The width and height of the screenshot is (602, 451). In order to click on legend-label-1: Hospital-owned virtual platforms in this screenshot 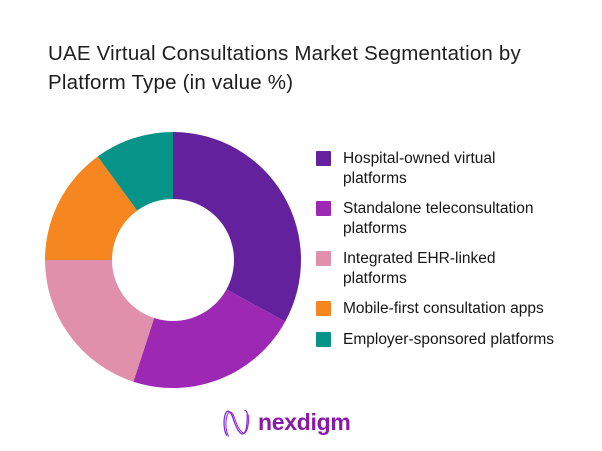, I will do `click(419, 168)`.